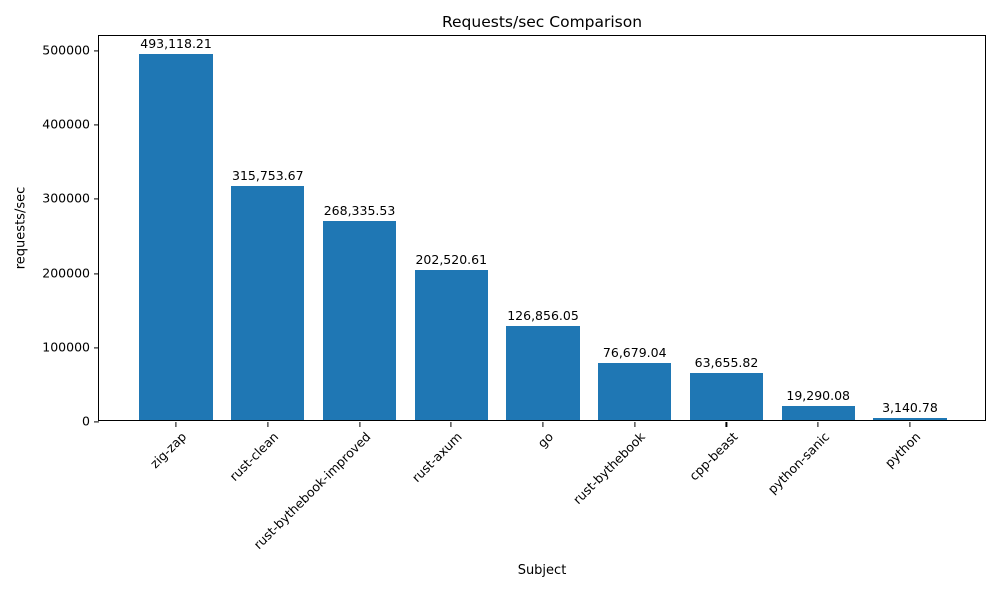 This screenshot has height=600, width=1000. I want to click on x-tick-label: python, so click(903, 450).